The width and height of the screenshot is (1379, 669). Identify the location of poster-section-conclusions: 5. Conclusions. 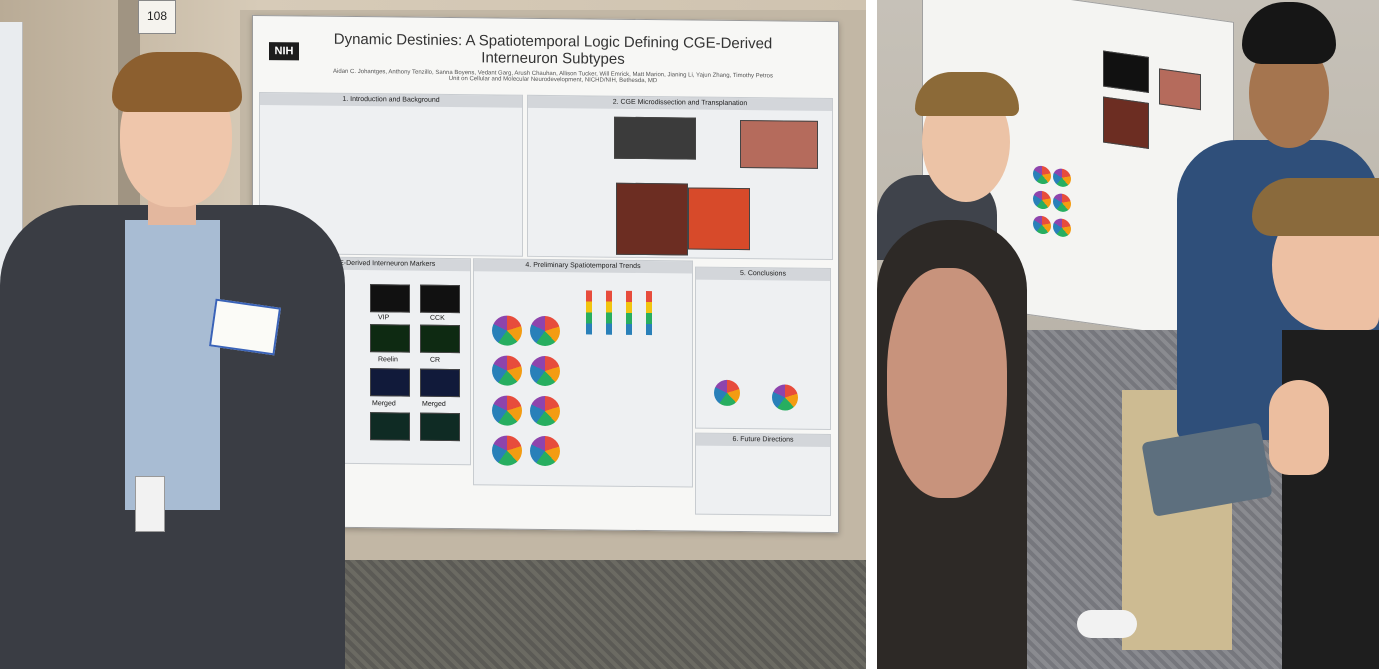
(763, 348).